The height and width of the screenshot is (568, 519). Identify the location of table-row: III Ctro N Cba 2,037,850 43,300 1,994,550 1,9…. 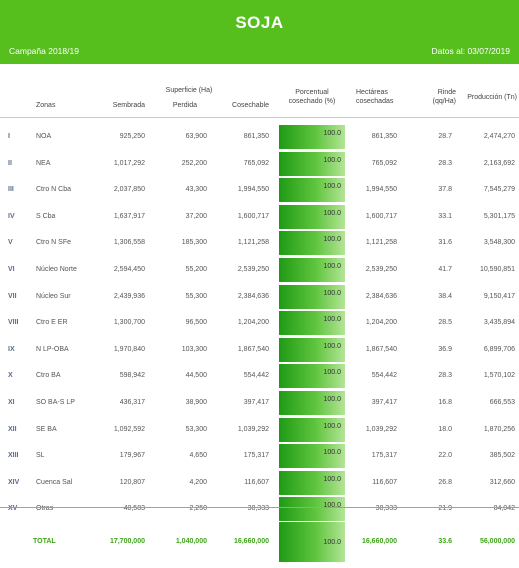
(259, 190).